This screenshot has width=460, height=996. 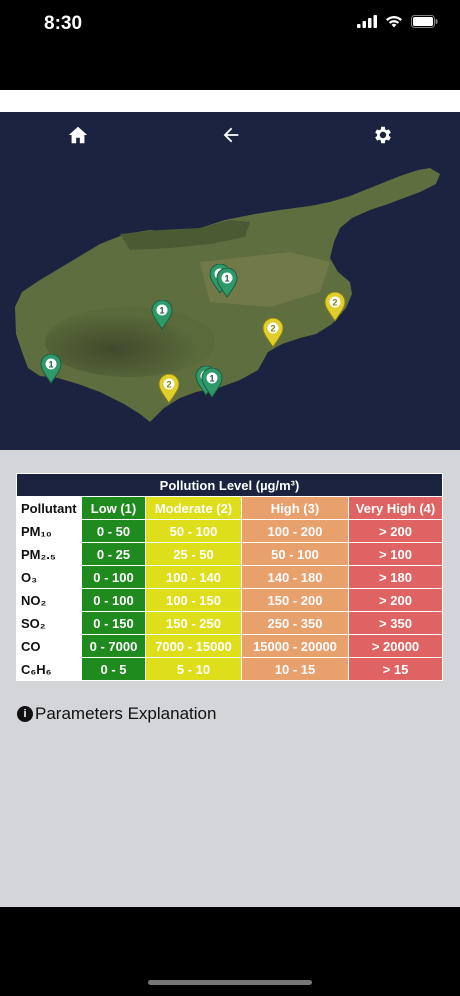 What do you see at coordinates (49, 600) in the screenshot?
I see `pollutant-name: NO₂` at bounding box center [49, 600].